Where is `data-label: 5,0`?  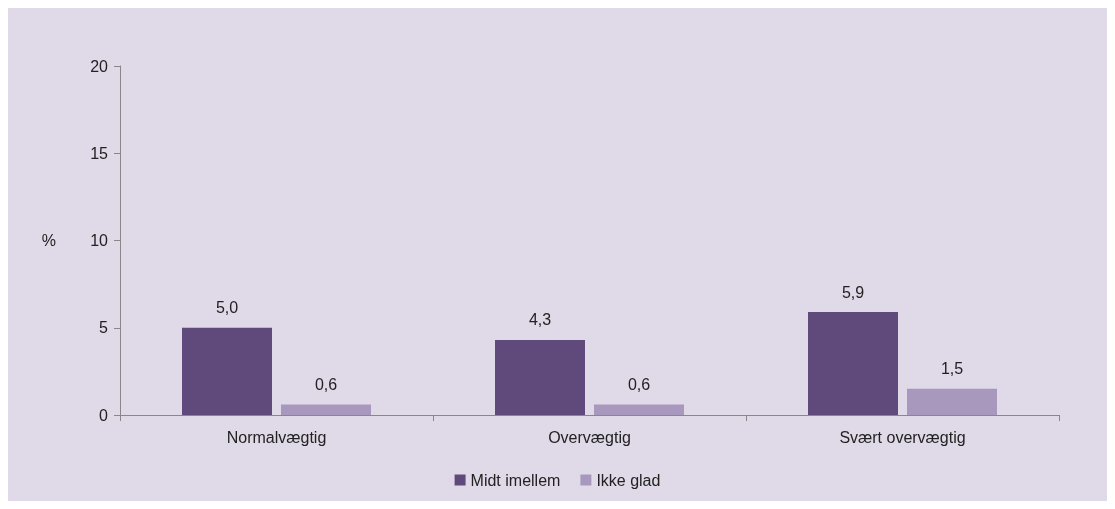 data-label: 5,0 is located at coordinates (227, 308).